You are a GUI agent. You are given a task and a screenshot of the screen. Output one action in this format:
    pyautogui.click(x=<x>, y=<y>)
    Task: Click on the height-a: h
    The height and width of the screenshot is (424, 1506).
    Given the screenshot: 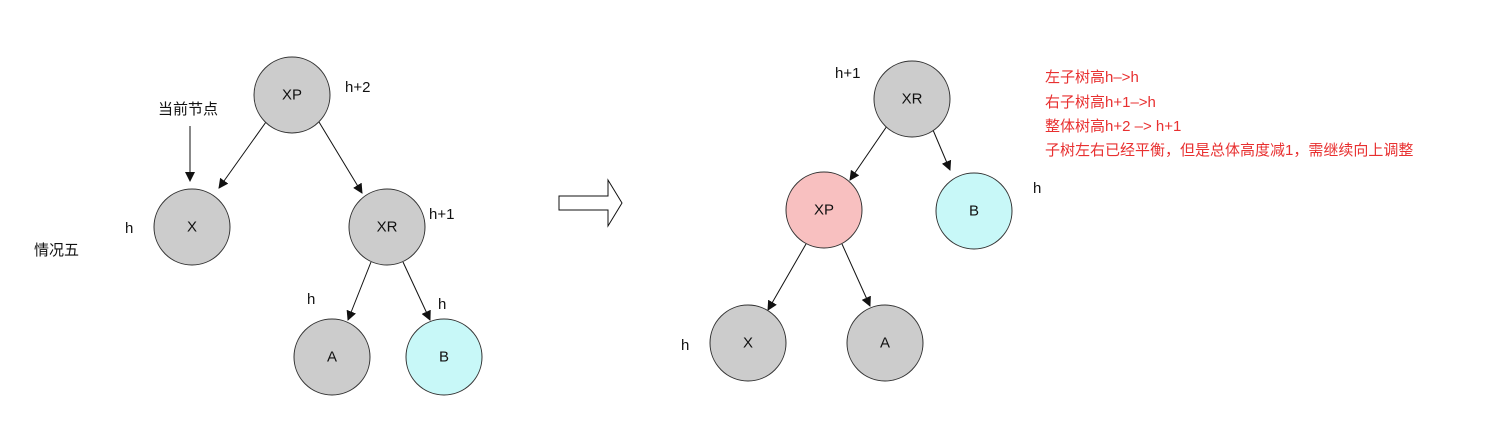 What is the action you would take?
    pyautogui.click(x=311, y=299)
    